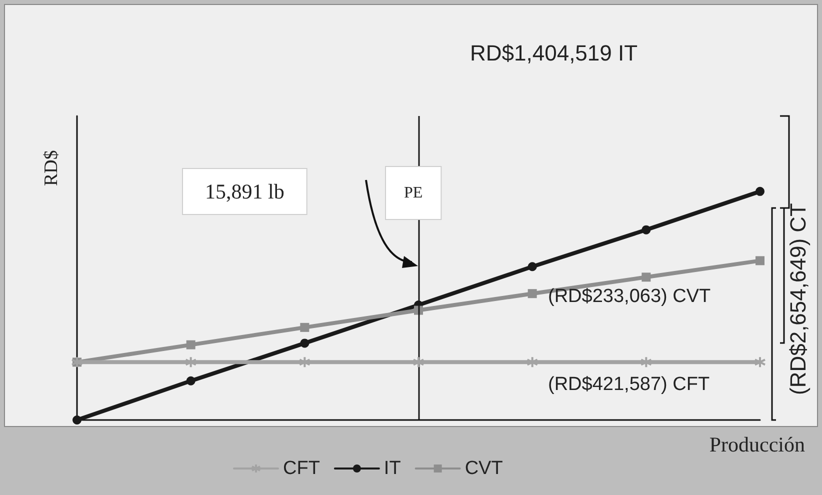 This screenshot has height=495, width=822. What do you see at coordinates (554, 53) in the screenshot?
I see `text: RD$1,404,519 IT` at bounding box center [554, 53].